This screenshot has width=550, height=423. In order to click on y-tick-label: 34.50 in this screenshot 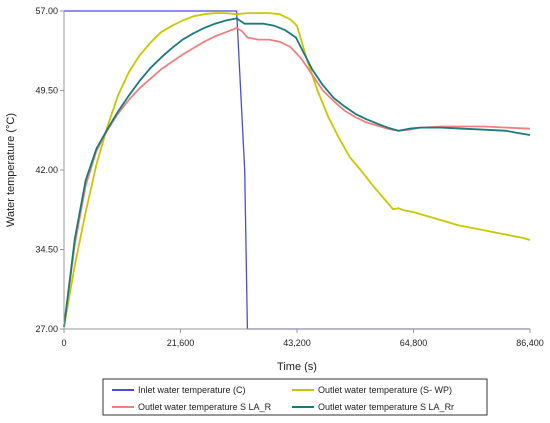, I will do `click(46, 250)`.